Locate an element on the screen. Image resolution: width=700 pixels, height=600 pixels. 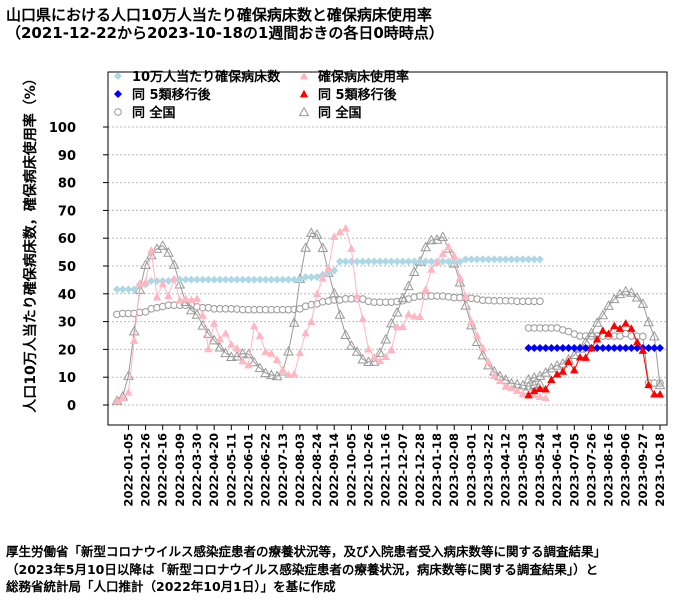
y-tick-label: 80 is located at coordinates (67, 184).